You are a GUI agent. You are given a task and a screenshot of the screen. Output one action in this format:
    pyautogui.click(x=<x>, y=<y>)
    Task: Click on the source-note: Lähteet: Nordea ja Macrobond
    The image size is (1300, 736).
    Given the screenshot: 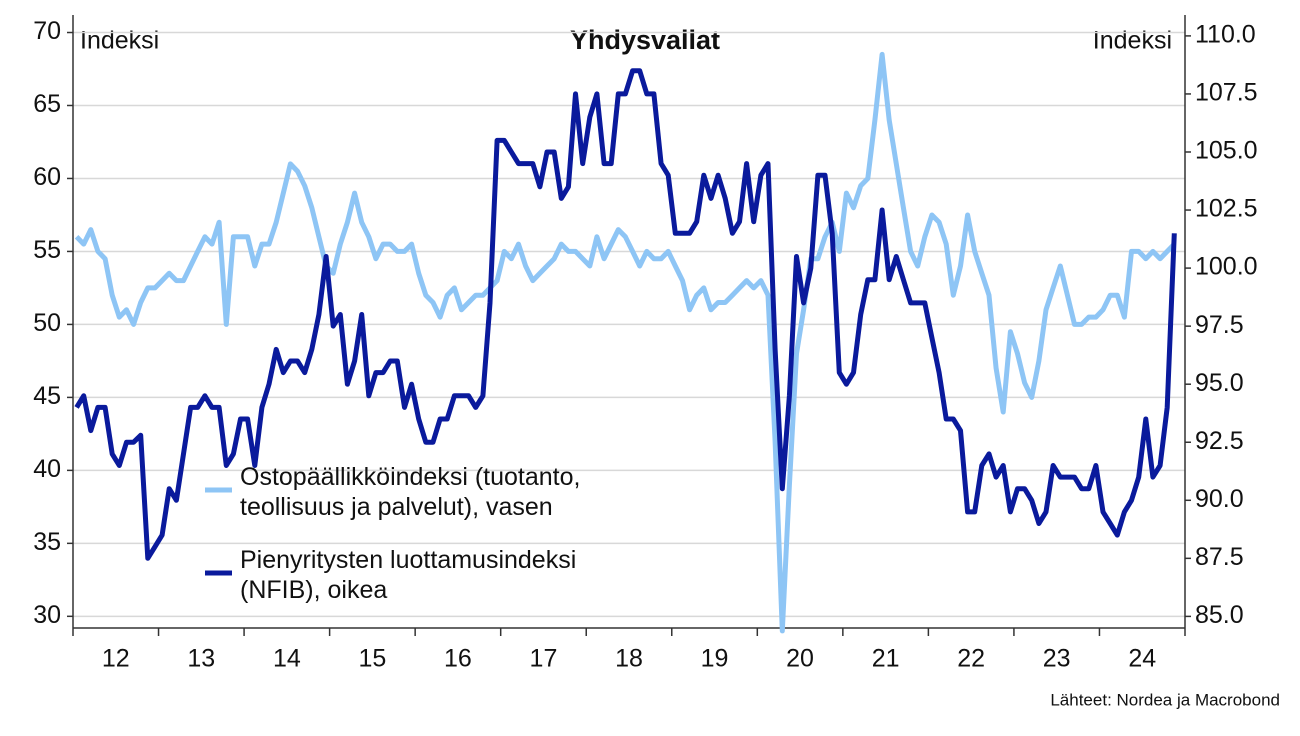 What is the action you would take?
    pyautogui.click(x=1165, y=699)
    